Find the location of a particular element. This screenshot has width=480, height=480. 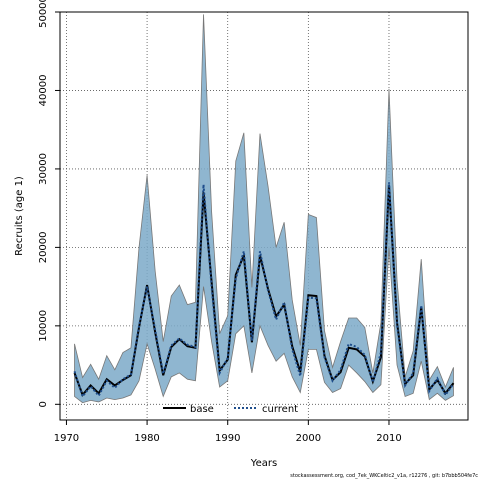

x-tick-label: 2010 is located at coordinates (388, 438).